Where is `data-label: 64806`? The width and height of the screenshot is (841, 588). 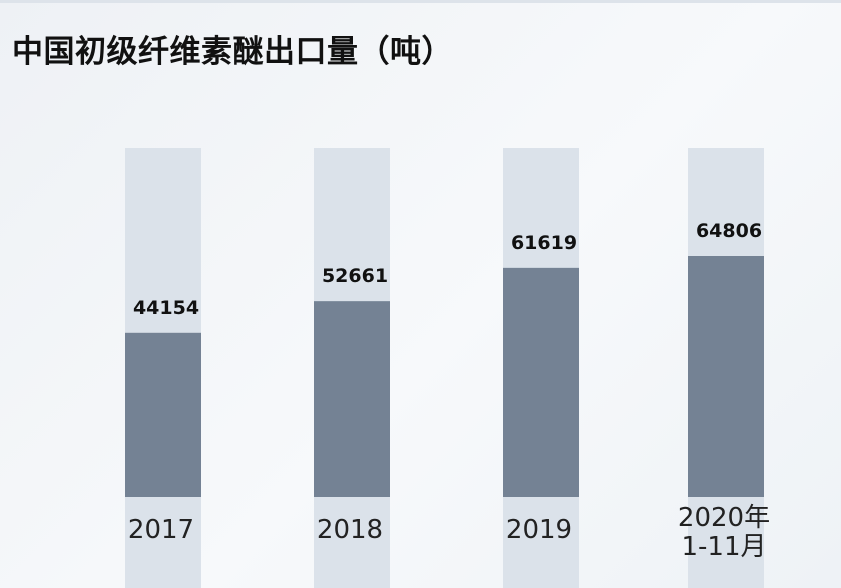
data-label: 64806 is located at coordinates (729, 231).